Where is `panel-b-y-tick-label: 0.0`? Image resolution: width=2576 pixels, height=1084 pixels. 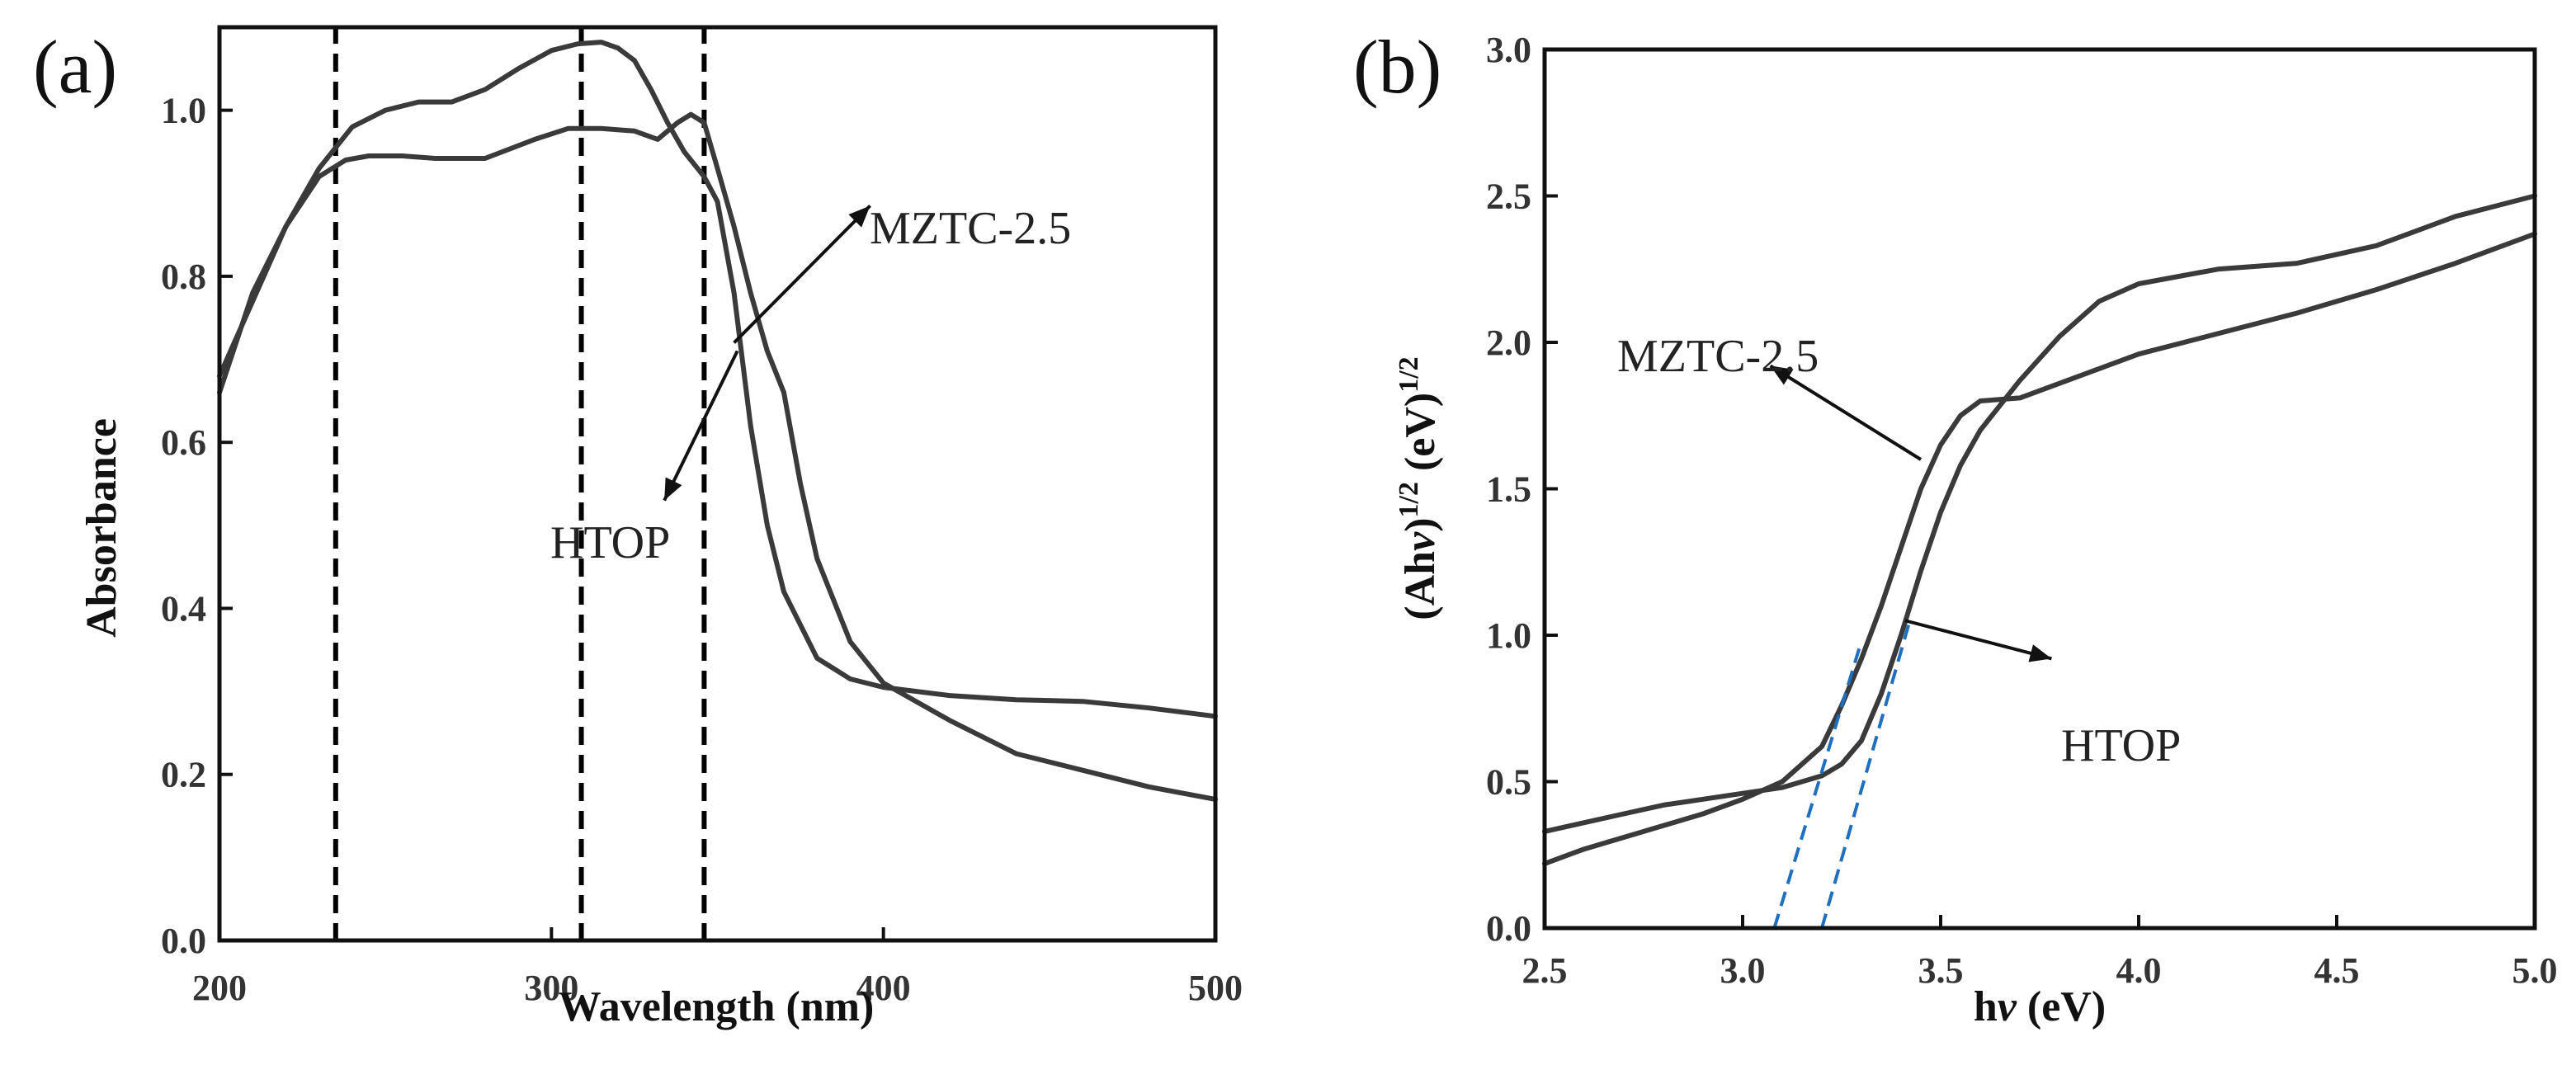
panel-b-y-tick-label: 0.0 is located at coordinates (1508, 928).